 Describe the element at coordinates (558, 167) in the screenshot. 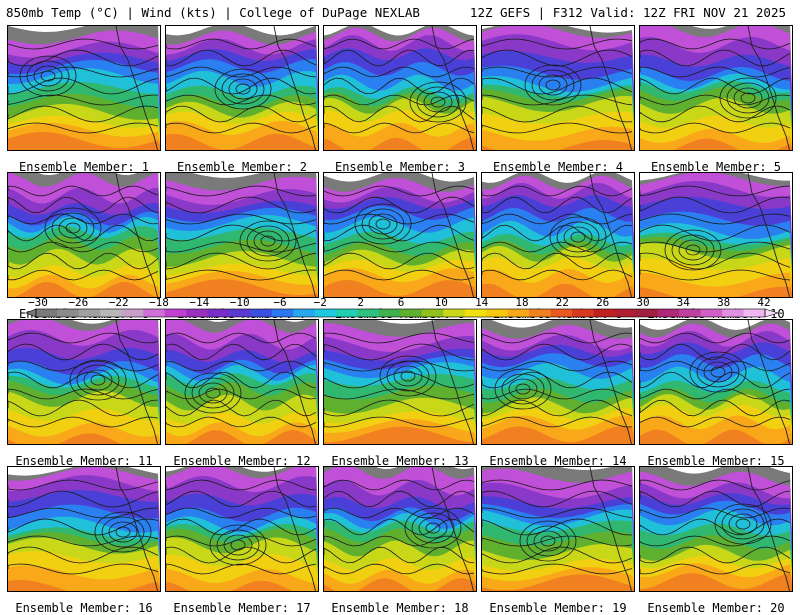

I see `member-label: Ensemble Member: 4` at that location.